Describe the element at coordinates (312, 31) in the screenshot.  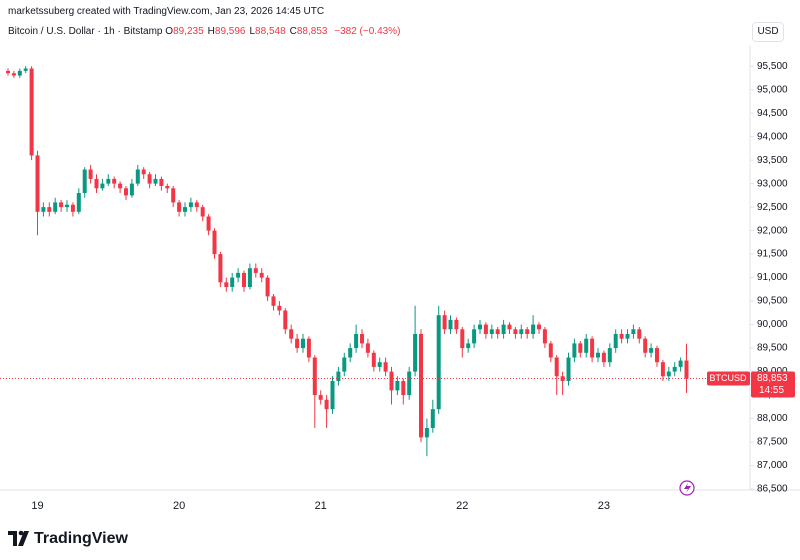
I see `ohlc-value: 88,853` at that location.